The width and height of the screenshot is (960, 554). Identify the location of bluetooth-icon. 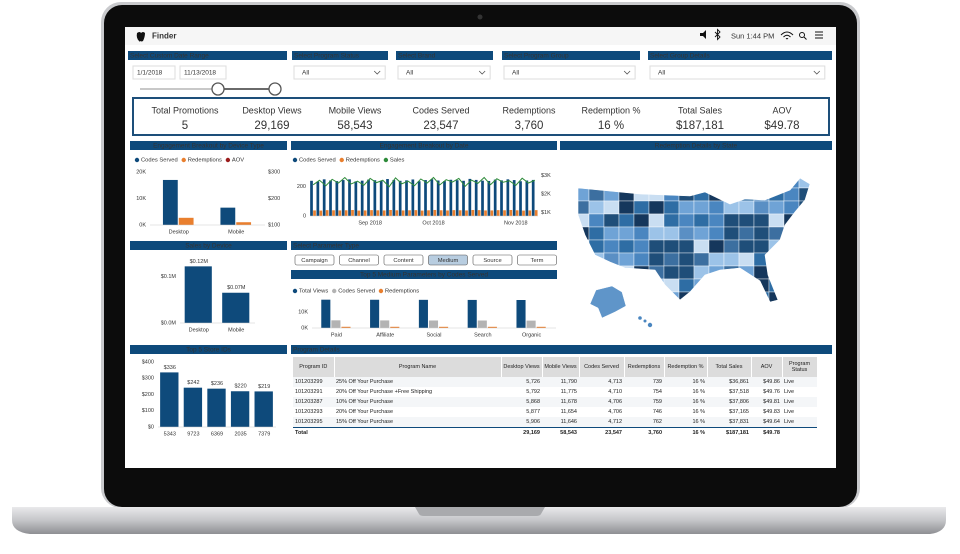
(717, 34).